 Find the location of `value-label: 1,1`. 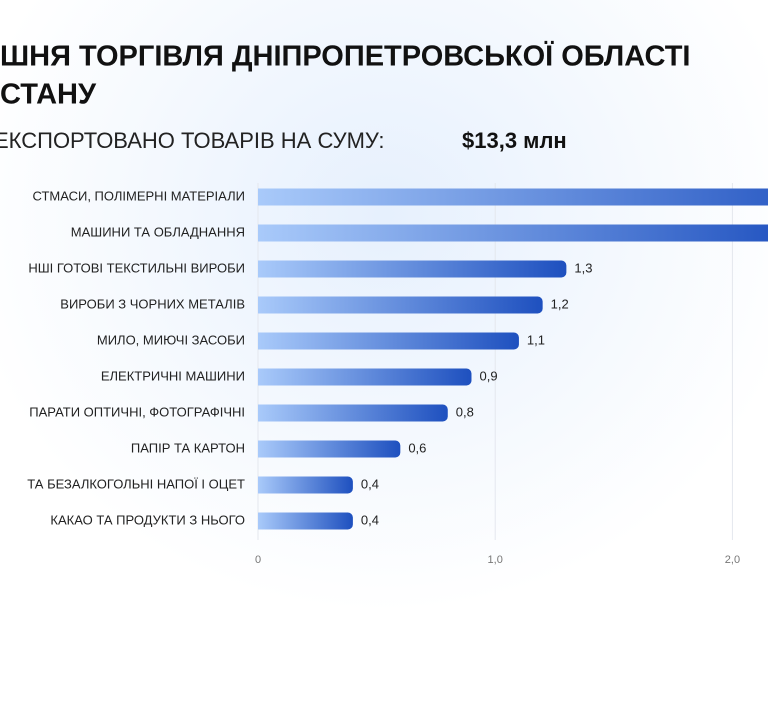

value-label: 1,1 is located at coordinates (536, 339).